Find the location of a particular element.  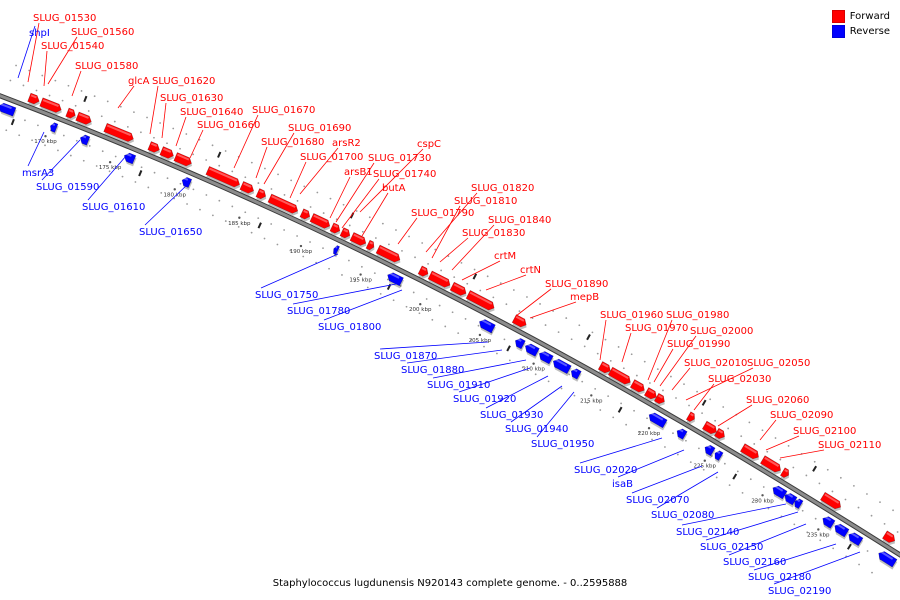

legend-reverse-label: Reverse is located at coordinates (869, 31).